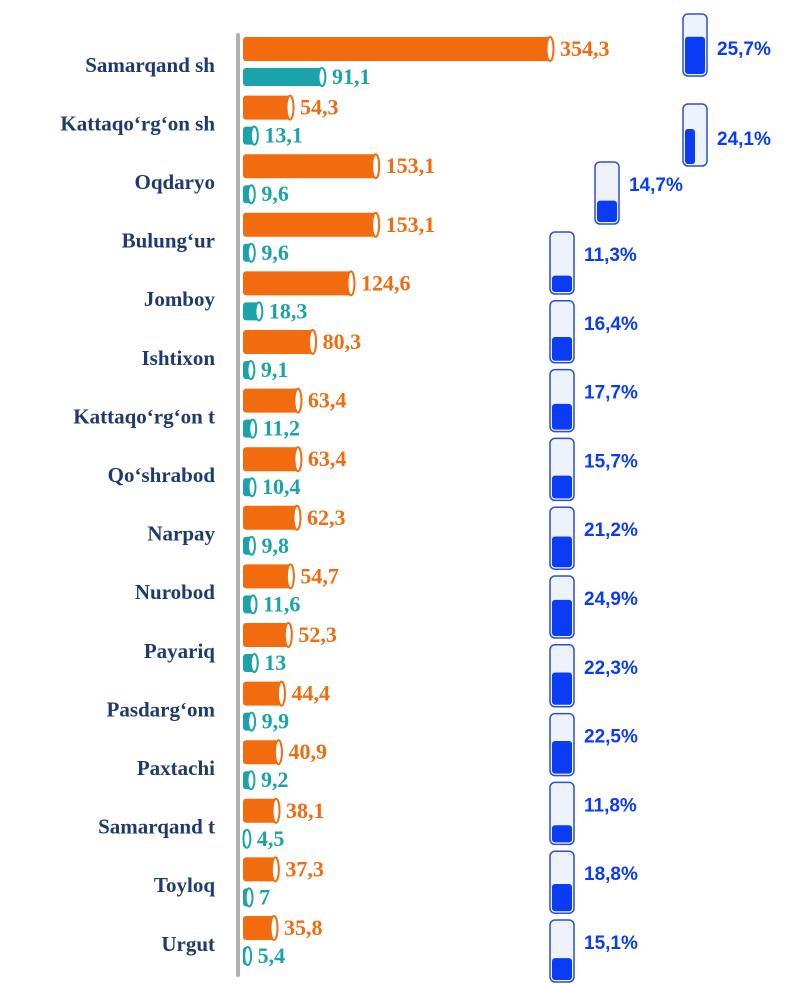 Image resolution: width=789 pixels, height=984 pixels. Describe the element at coordinates (179, 651) in the screenshot. I see `category-label: Payariq` at that location.